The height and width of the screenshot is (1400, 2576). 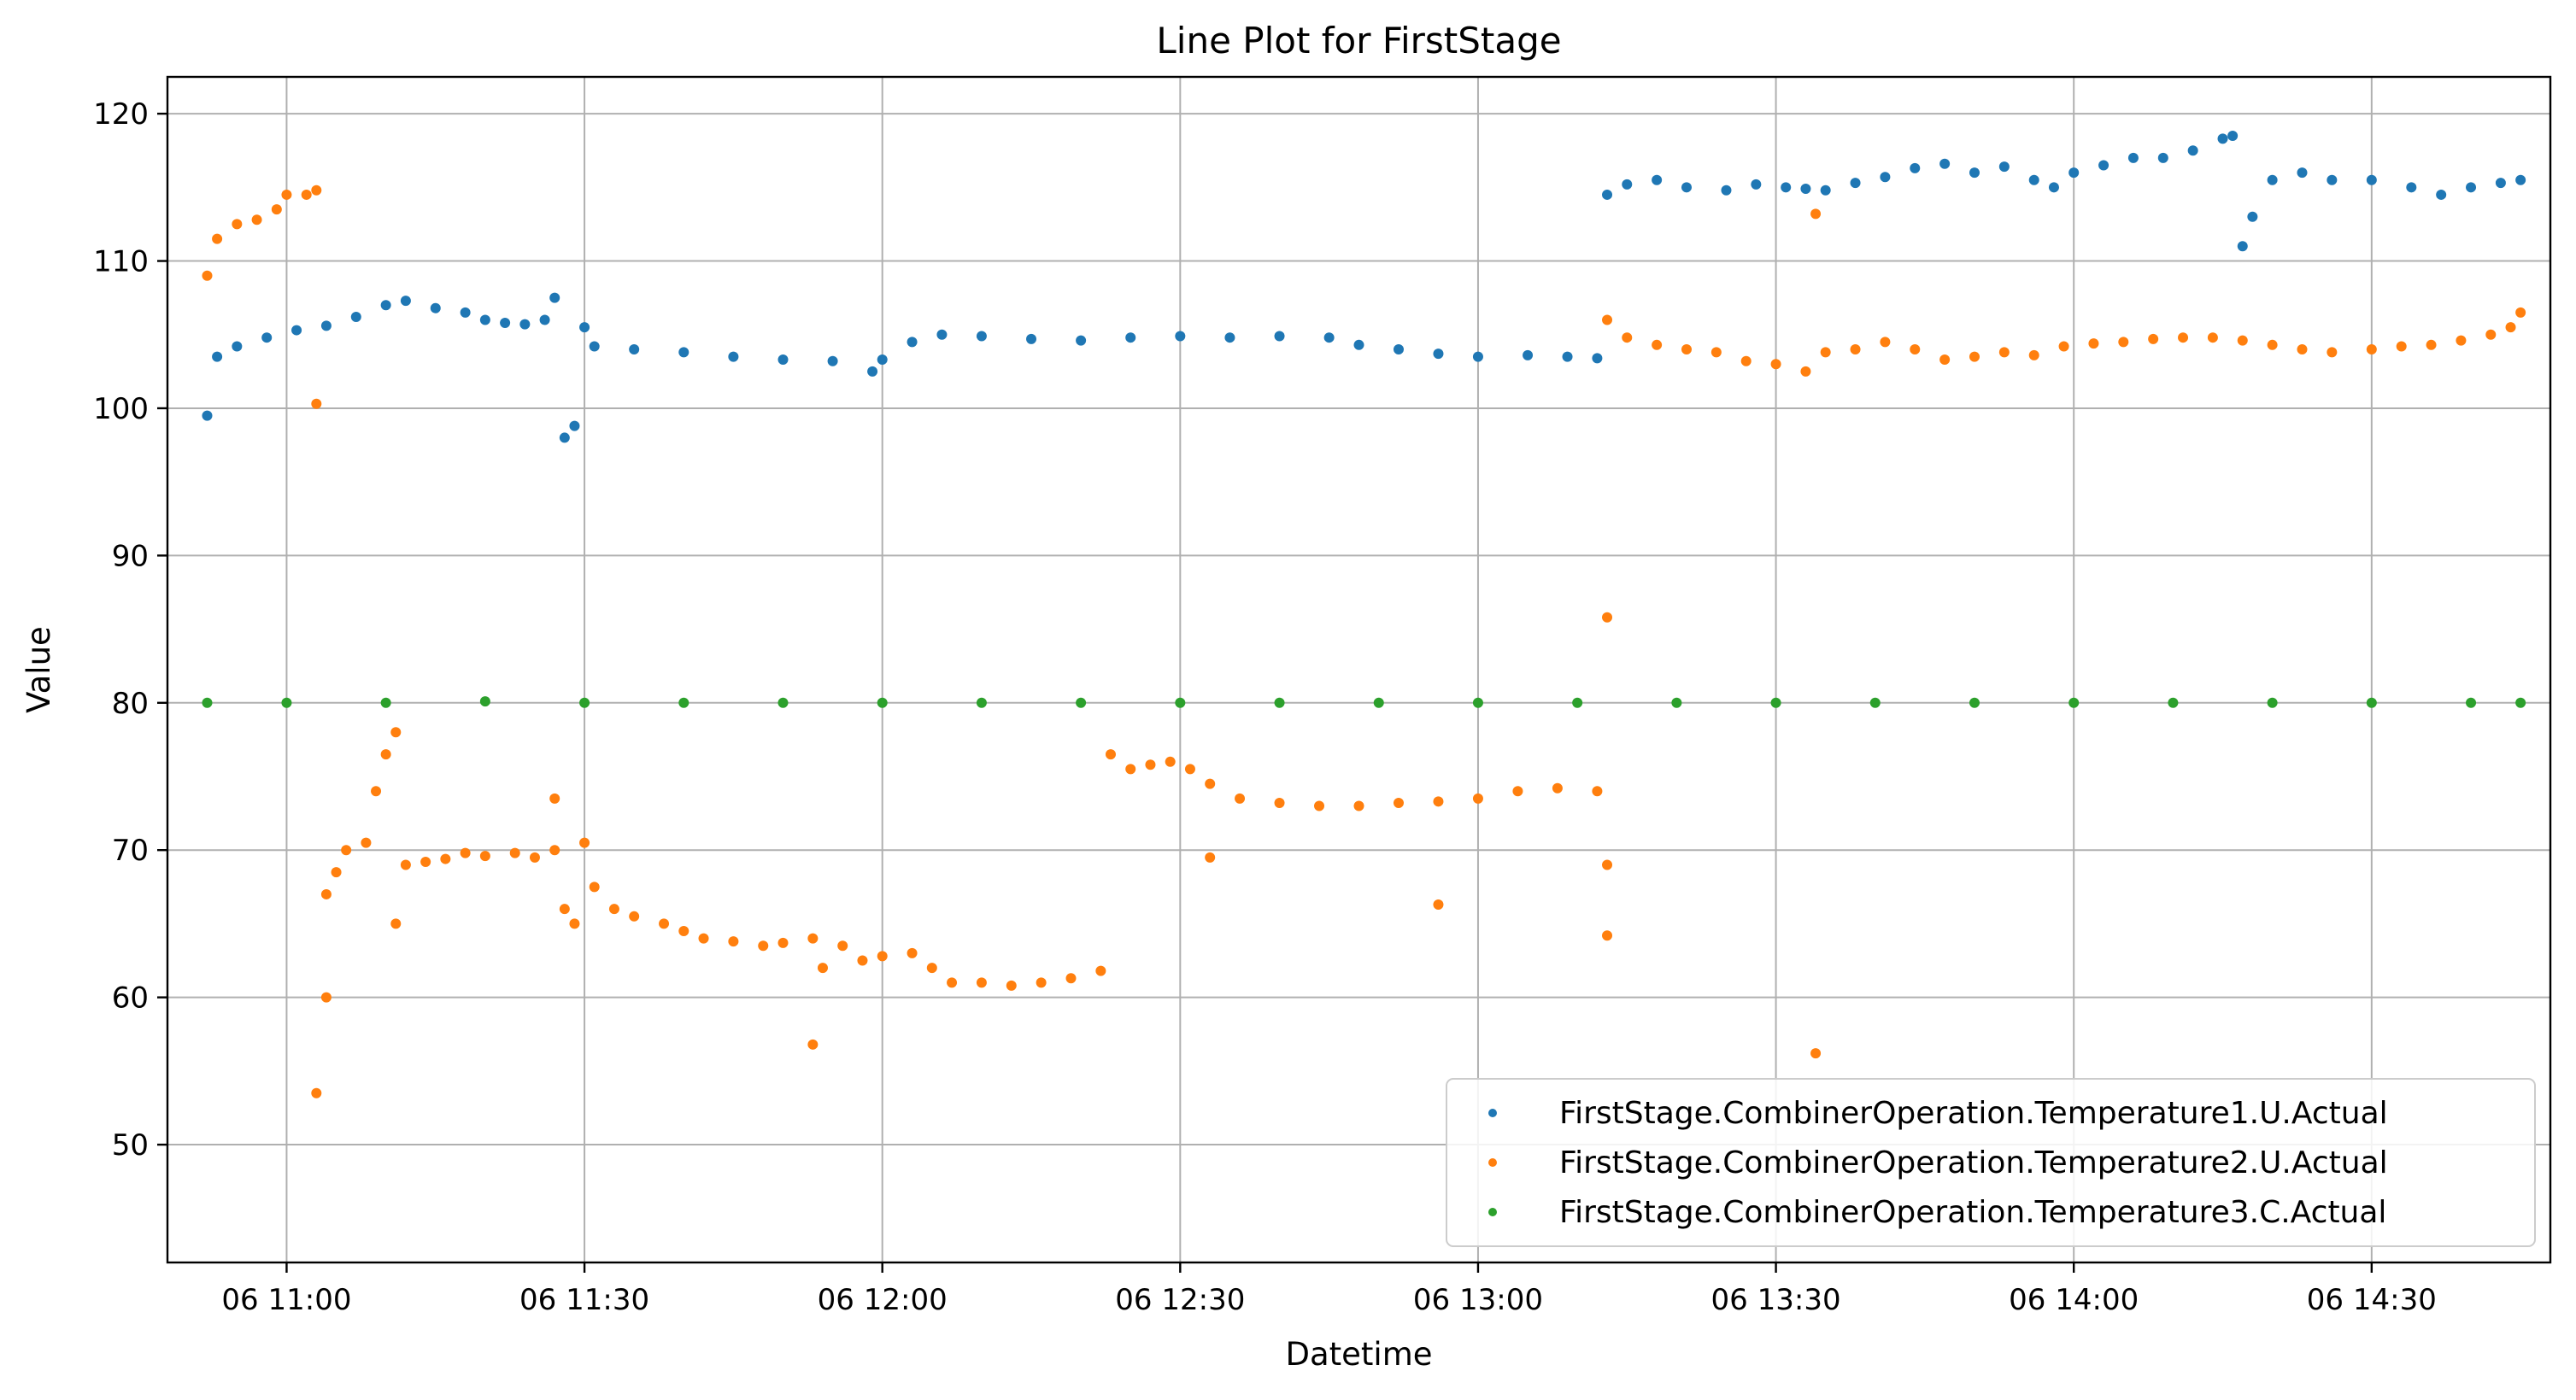 What do you see at coordinates (1492, 1113) in the screenshot?
I see `legend-marker` at bounding box center [1492, 1113].